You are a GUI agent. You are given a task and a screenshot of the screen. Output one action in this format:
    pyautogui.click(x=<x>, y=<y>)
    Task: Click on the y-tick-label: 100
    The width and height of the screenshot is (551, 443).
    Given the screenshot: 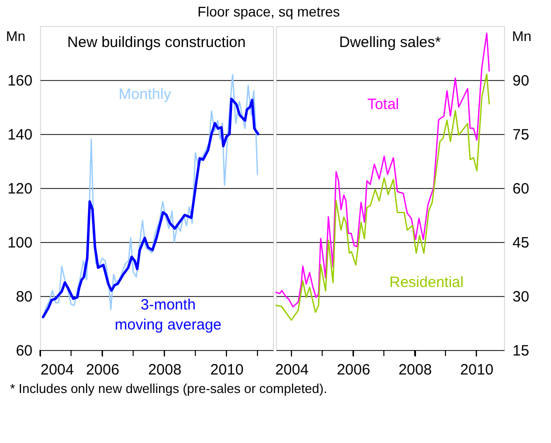 What is the action you would take?
    pyautogui.click(x=19, y=243)
    